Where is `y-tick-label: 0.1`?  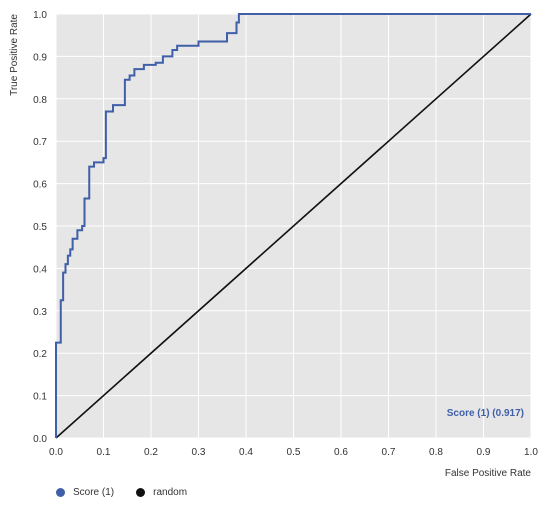 y-tick-label: 0.1 is located at coordinates (40, 397).